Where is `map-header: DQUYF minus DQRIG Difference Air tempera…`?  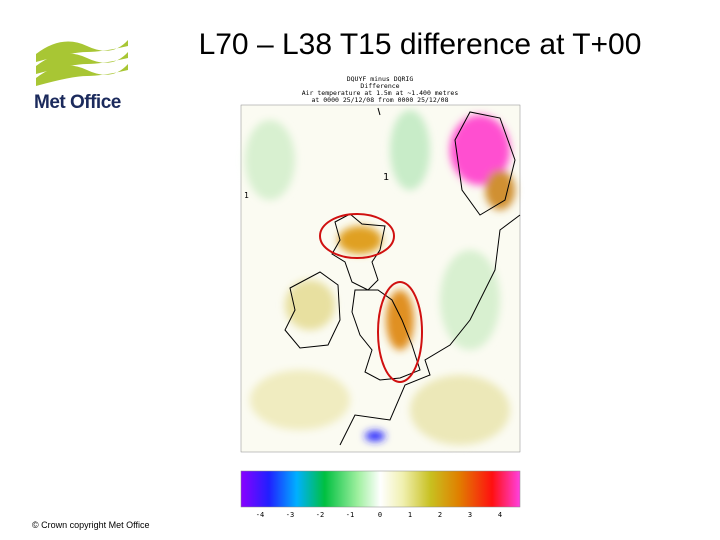
map-header: DQUYF minus DQRIG Difference Air tempera… is located at coordinates (380, 90).